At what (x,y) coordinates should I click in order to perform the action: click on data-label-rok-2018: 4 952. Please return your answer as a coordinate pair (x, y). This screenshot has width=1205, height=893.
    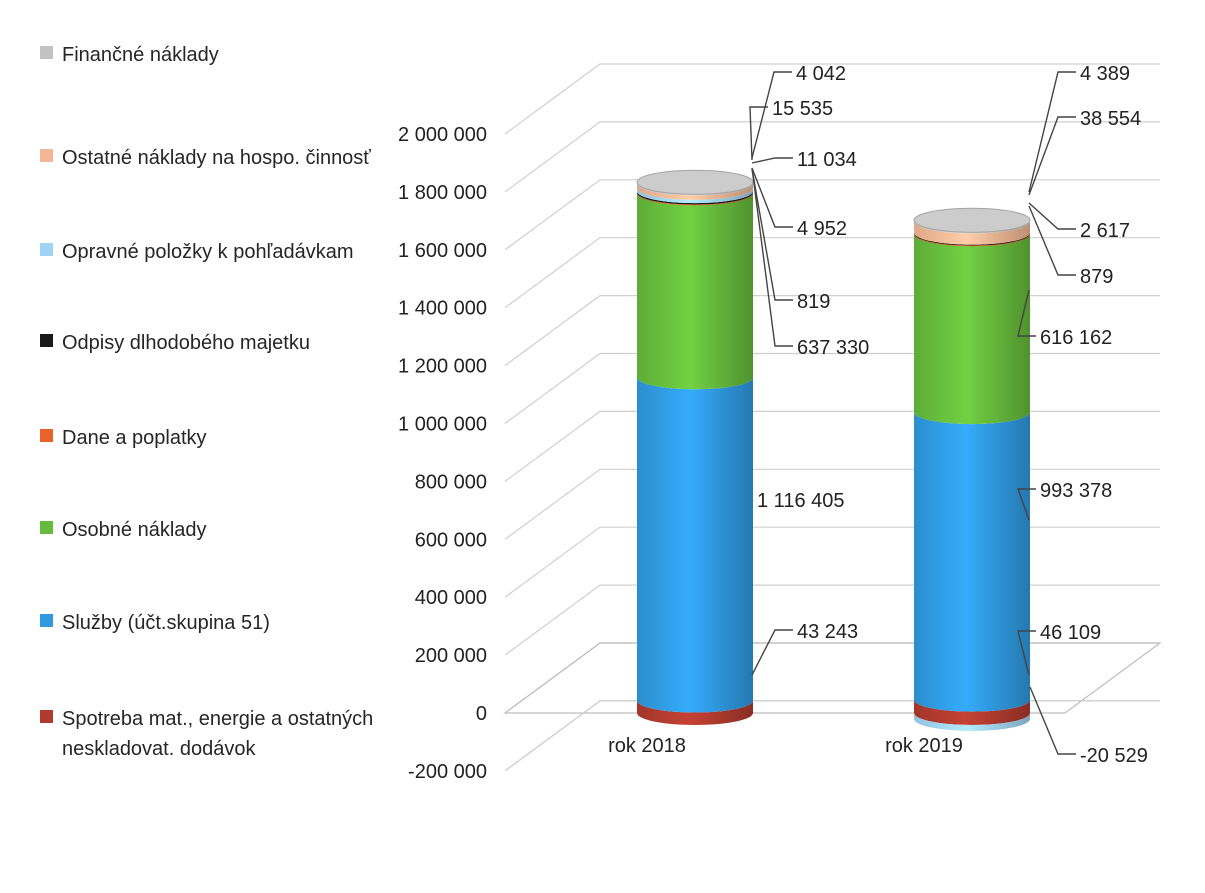
    Looking at the image, I should click on (822, 229).